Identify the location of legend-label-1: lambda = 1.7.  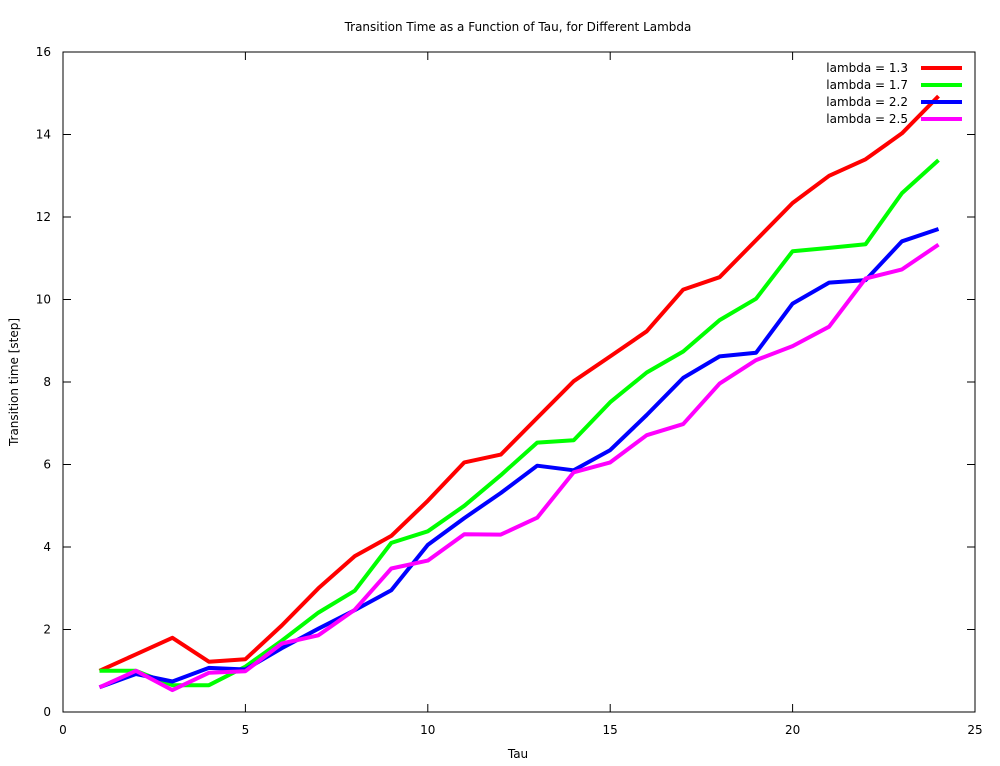
(867, 85).